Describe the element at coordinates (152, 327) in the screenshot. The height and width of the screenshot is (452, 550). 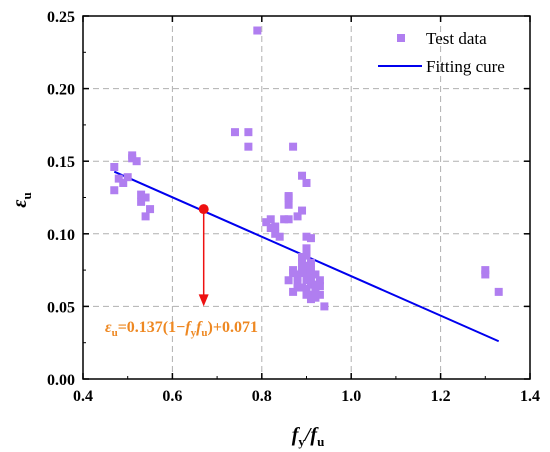
I see `eq-part1: =0.137(1−` at that location.